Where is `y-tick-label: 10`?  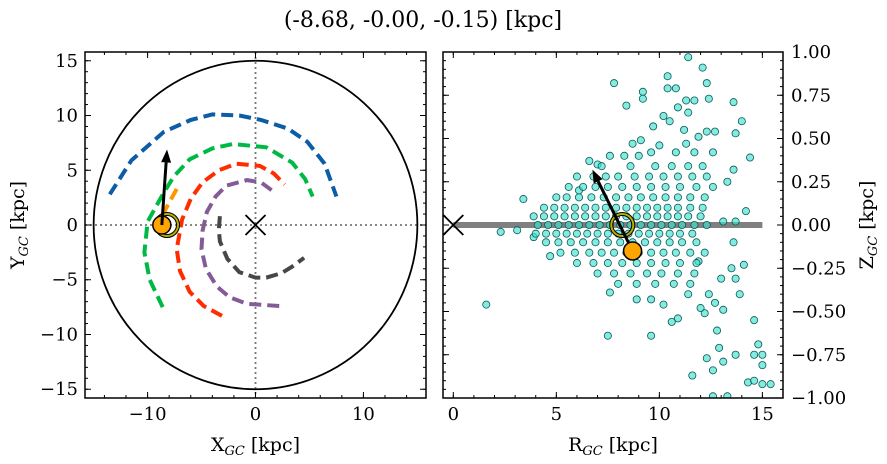 y-tick-label: 10 is located at coordinates (66, 116).